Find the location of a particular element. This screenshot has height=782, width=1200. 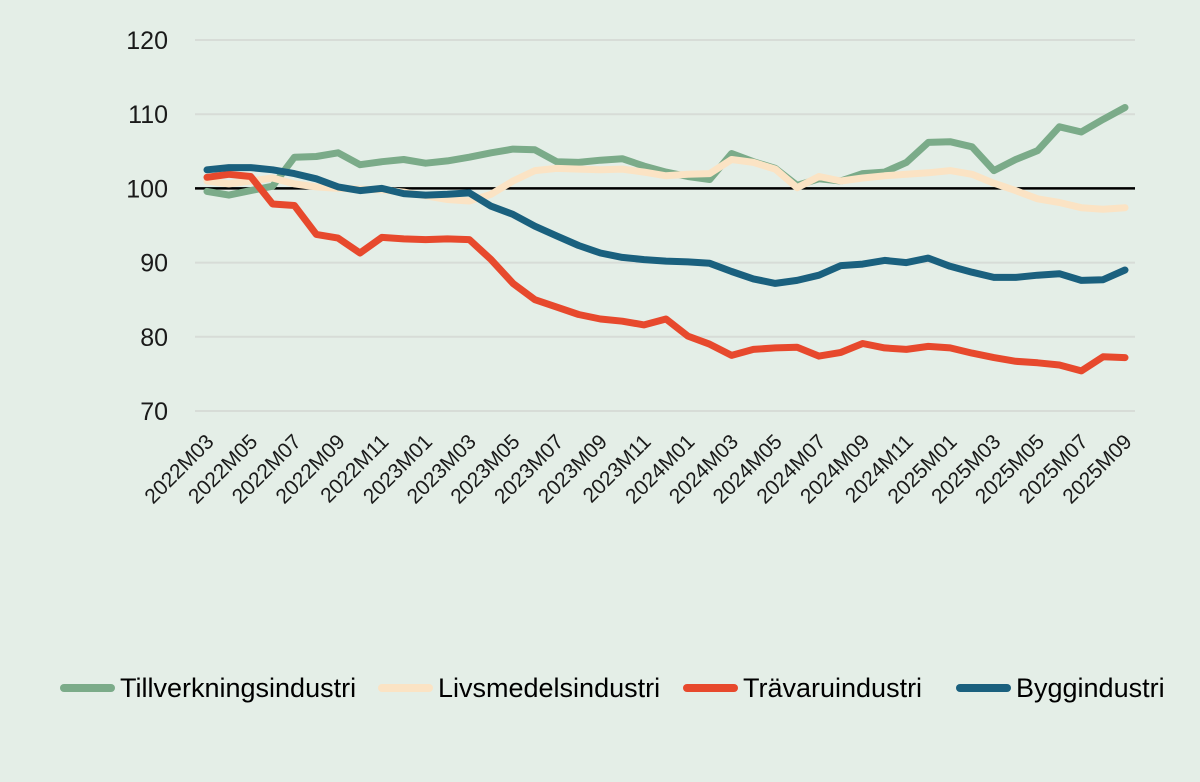

y-axis-tick-label-100: 100 is located at coordinates (147, 189).